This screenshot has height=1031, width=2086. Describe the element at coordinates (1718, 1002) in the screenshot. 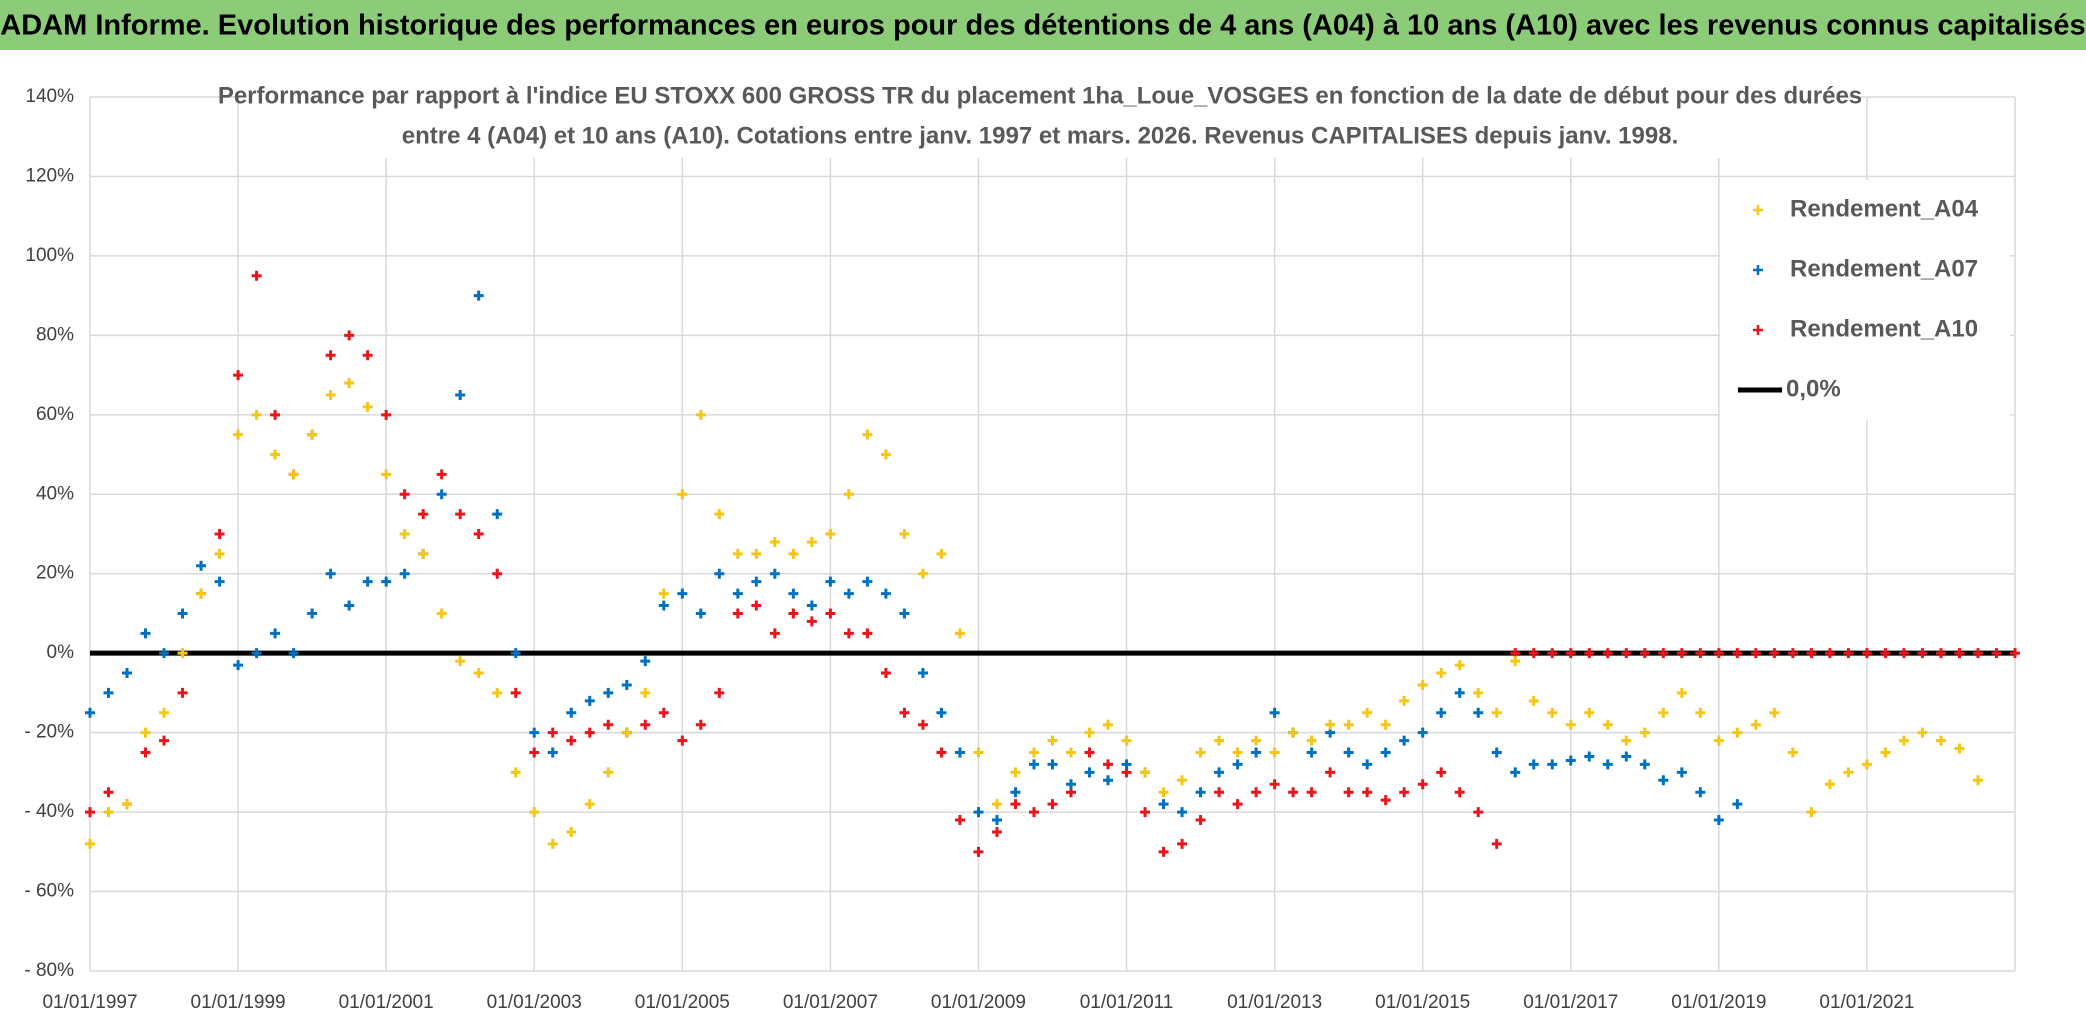

I see `x-tick-label: 01/01/2019` at that location.